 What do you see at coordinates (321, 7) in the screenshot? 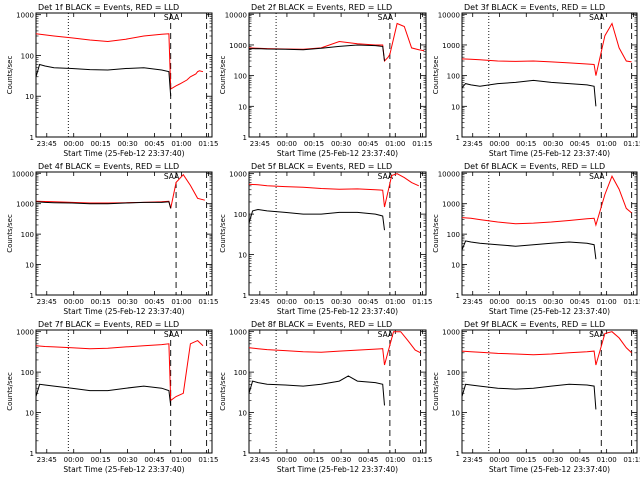
I see `chart-title: Det 2f BLACK = Events, RED = LLD` at bounding box center [321, 7].